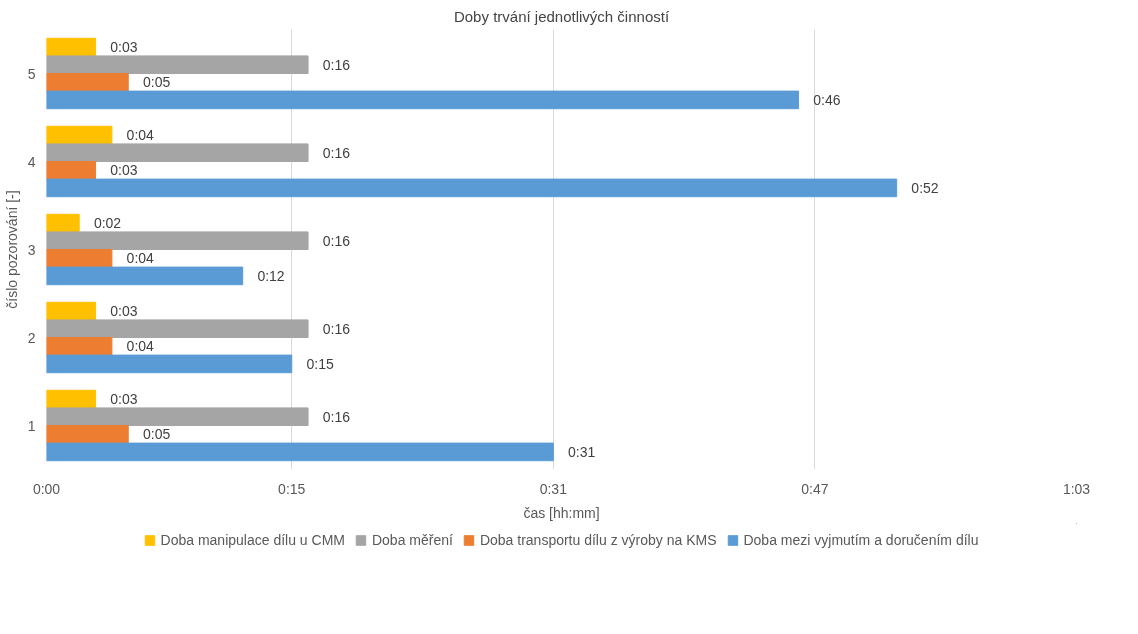 The height and width of the screenshot is (634, 1138). What do you see at coordinates (1076, 488) in the screenshot?
I see `x-tick-label: 1:03` at bounding box center [1076, 488].